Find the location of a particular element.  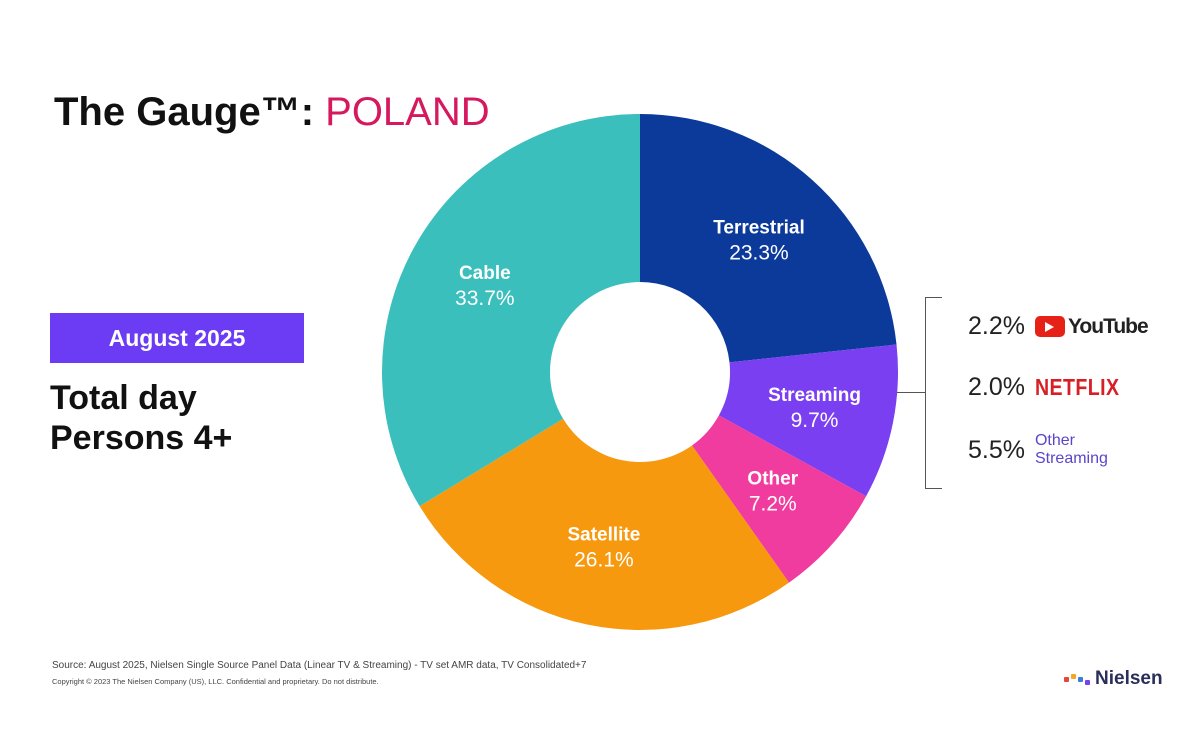

title-country: POLAND is located at coordinates (407, 112).